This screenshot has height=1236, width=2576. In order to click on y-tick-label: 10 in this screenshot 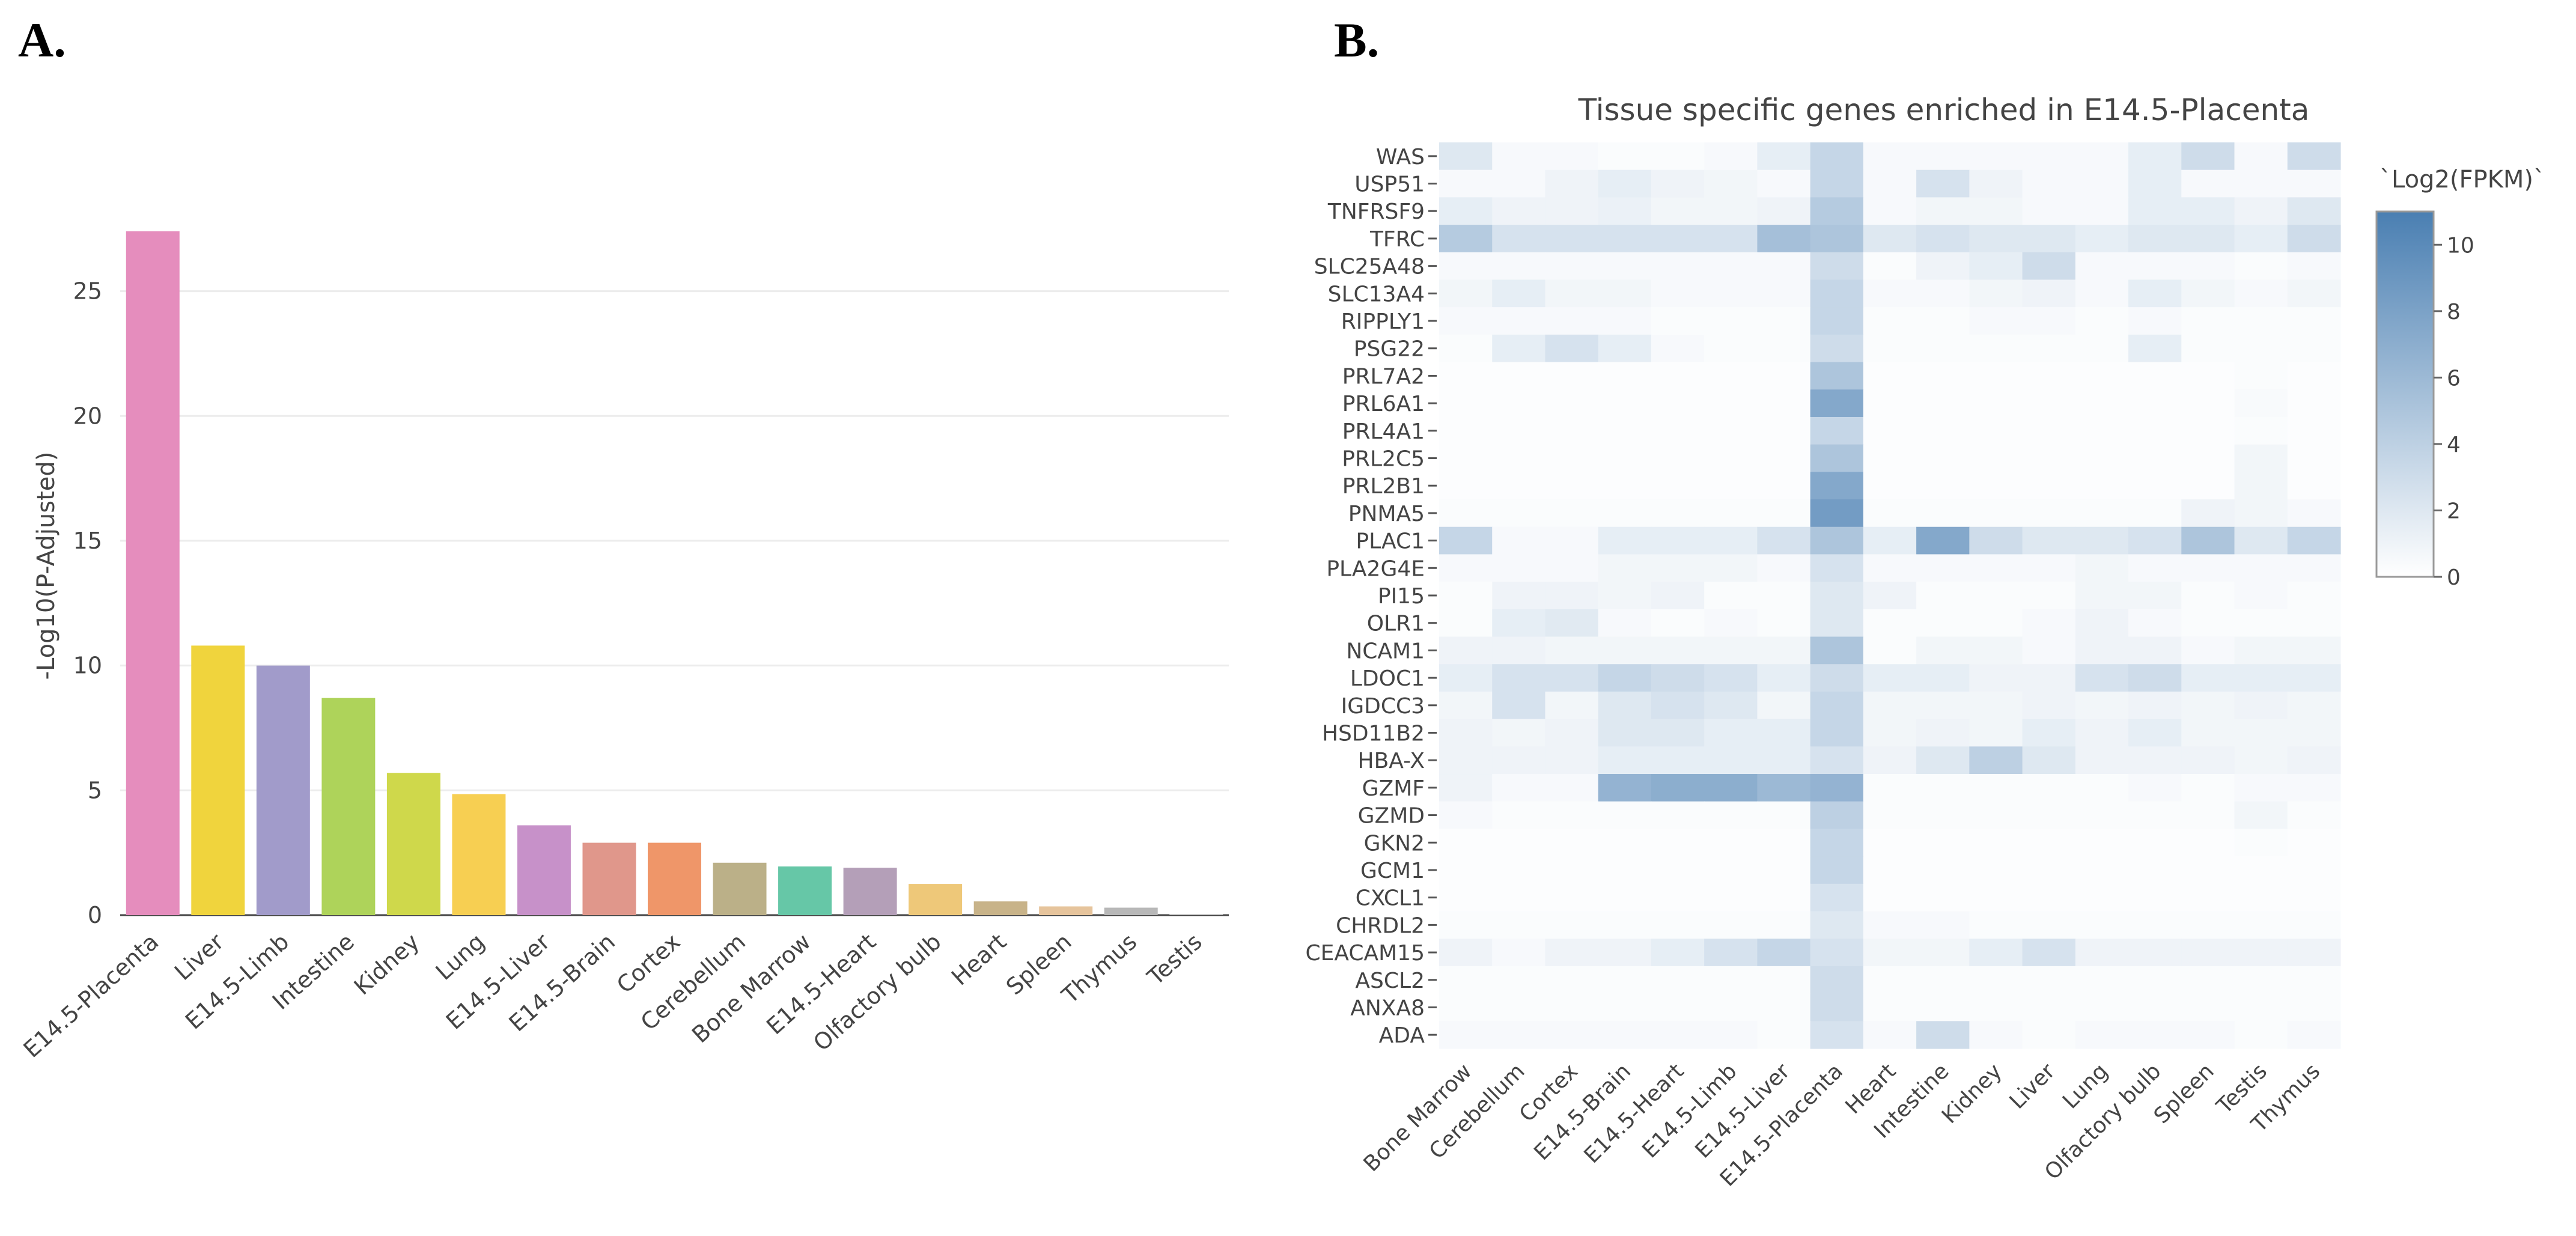, I will do `click(87, 666)`.